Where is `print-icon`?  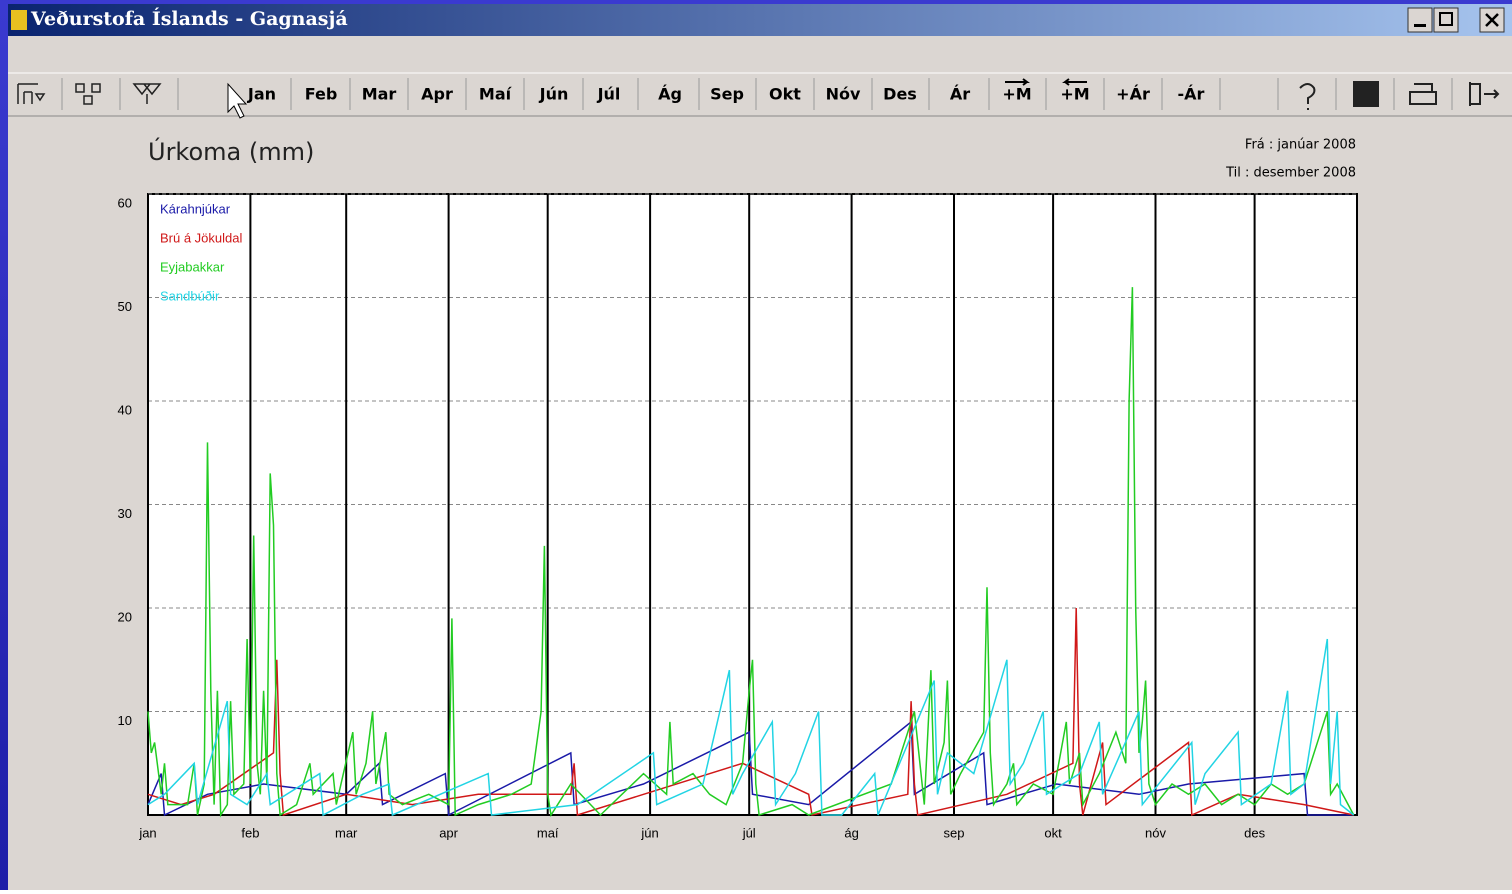
print-icon is located at coordinates (1423, 94).